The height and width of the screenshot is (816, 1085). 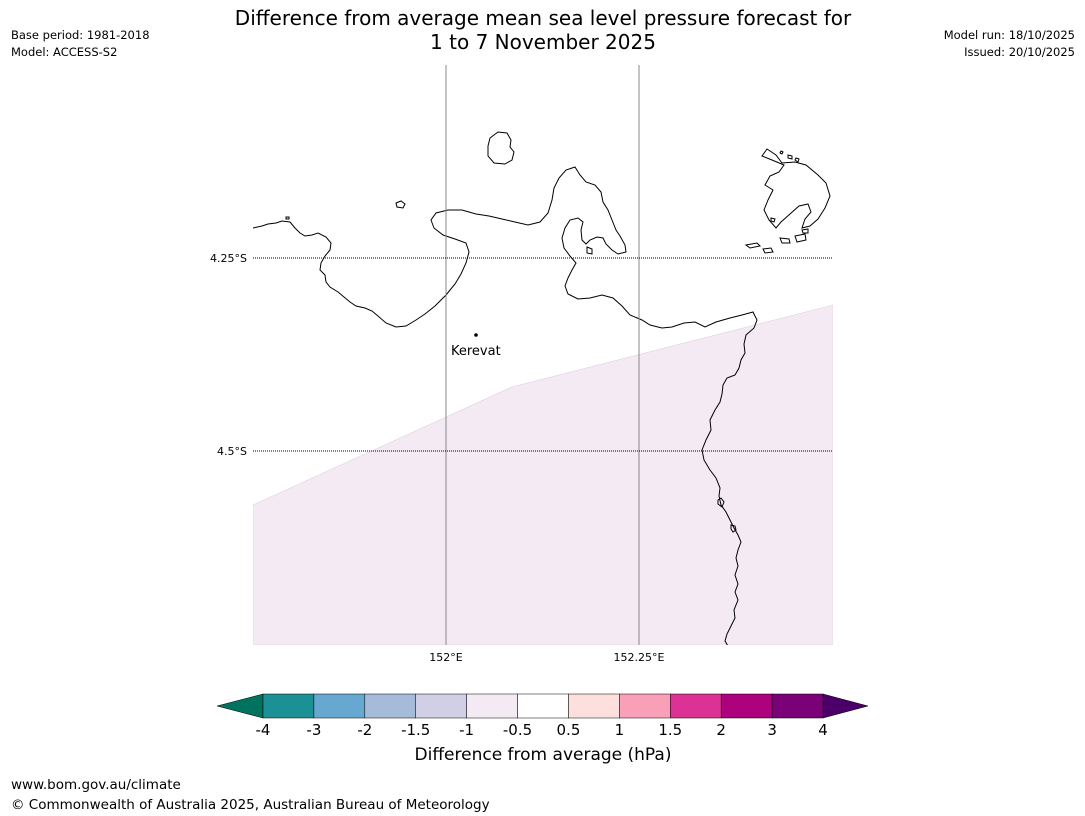 What do you see at coordinates (232, 451) in the screenshot?
I see `lat-label-4-5: 4.5°S` at bounding box center [232, 451].